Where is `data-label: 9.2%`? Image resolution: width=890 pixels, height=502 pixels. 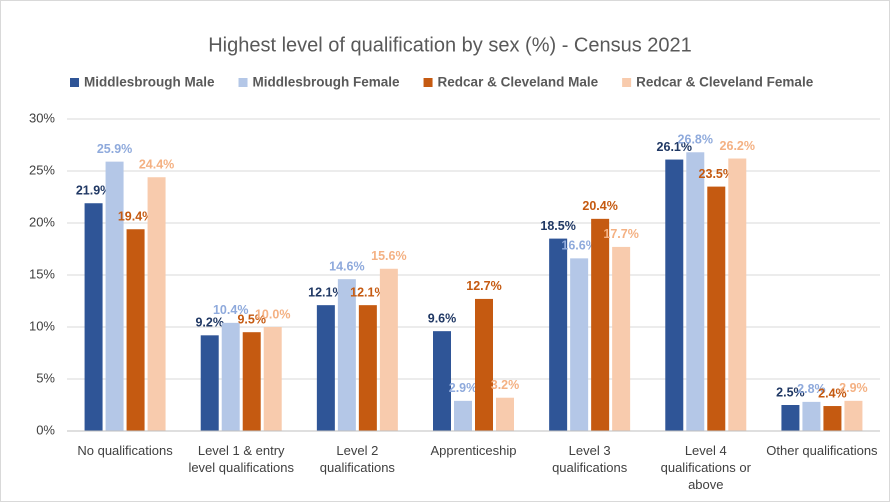
data-label: 9.2% is located at coordinates (209, 323).